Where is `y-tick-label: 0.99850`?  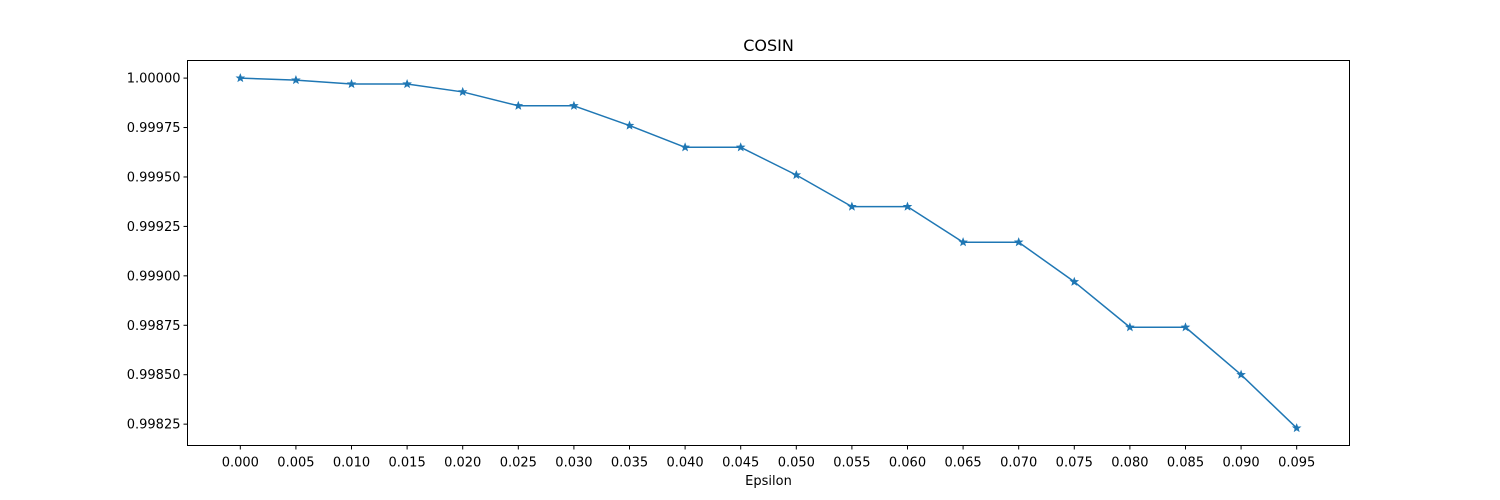
y-tick-label: 0.99850 is located at coordinates (154, 375).